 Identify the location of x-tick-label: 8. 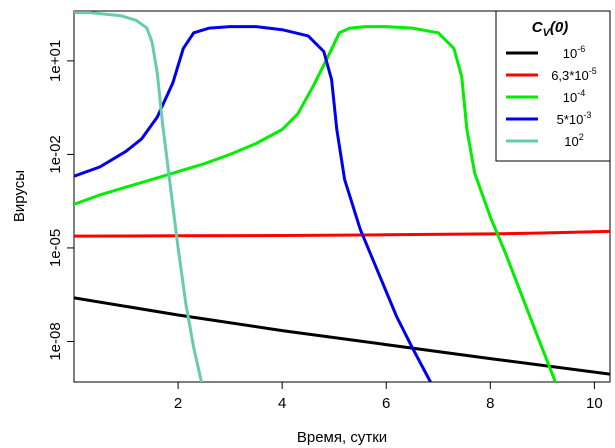
(490, 403).